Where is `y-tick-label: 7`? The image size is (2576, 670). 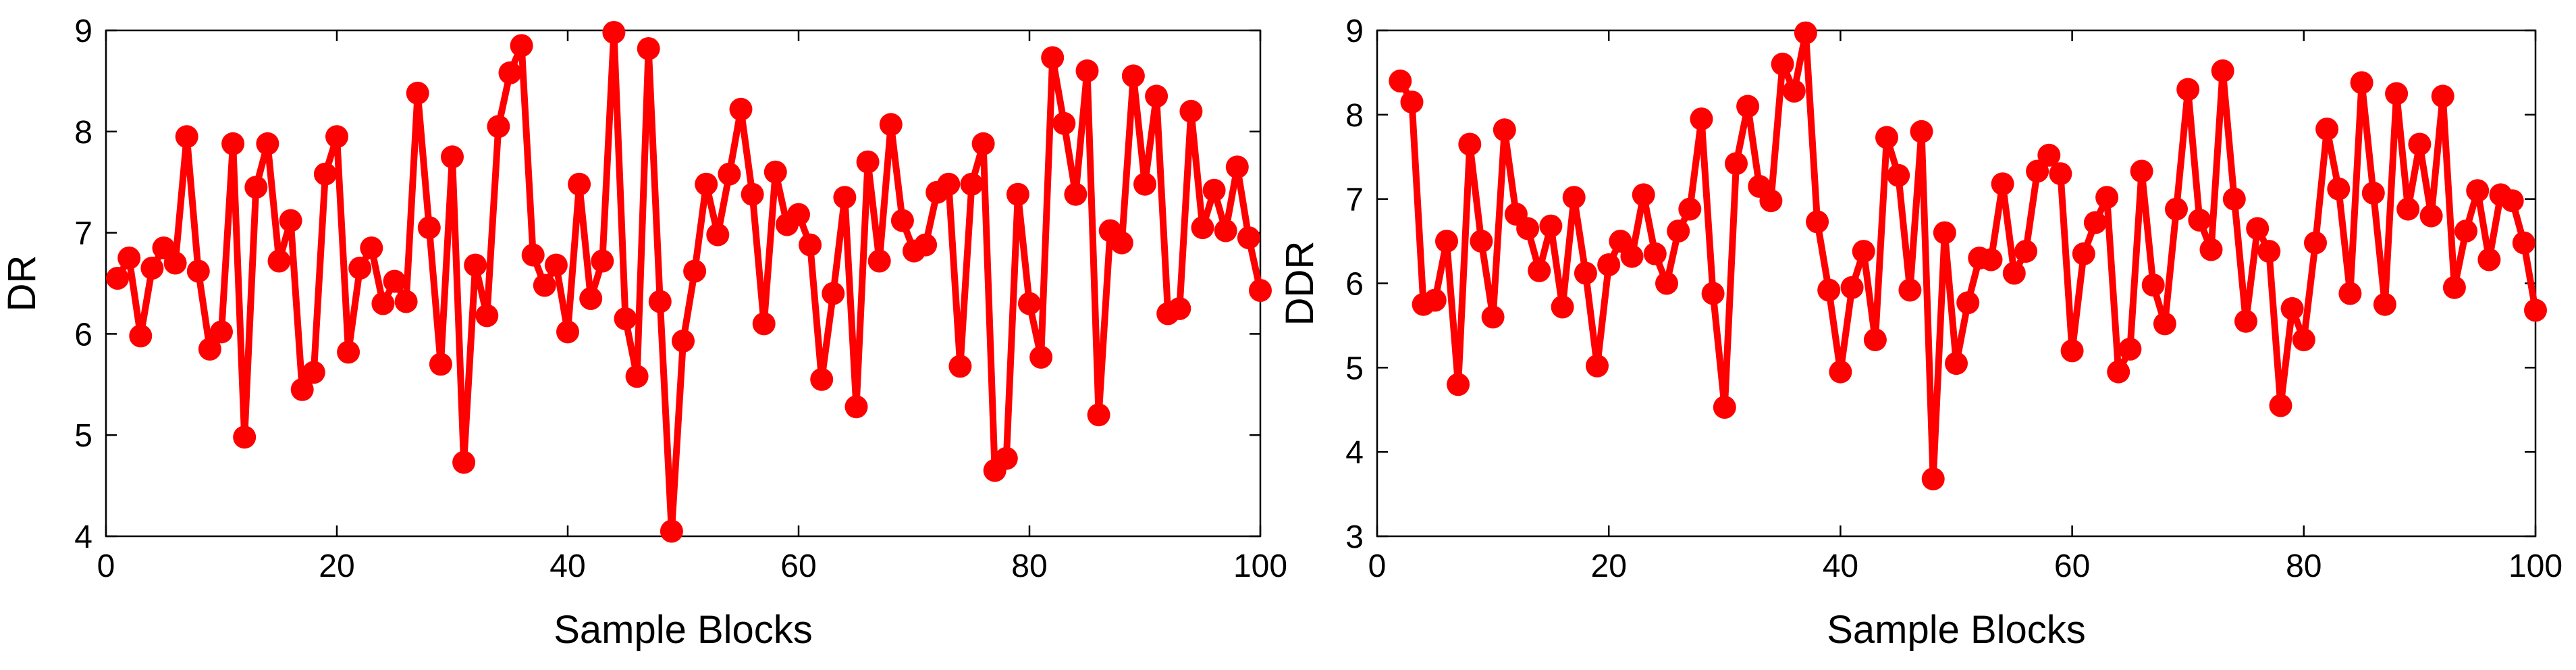 y-tick-label: 7 is located at coordinates (1354, 200).